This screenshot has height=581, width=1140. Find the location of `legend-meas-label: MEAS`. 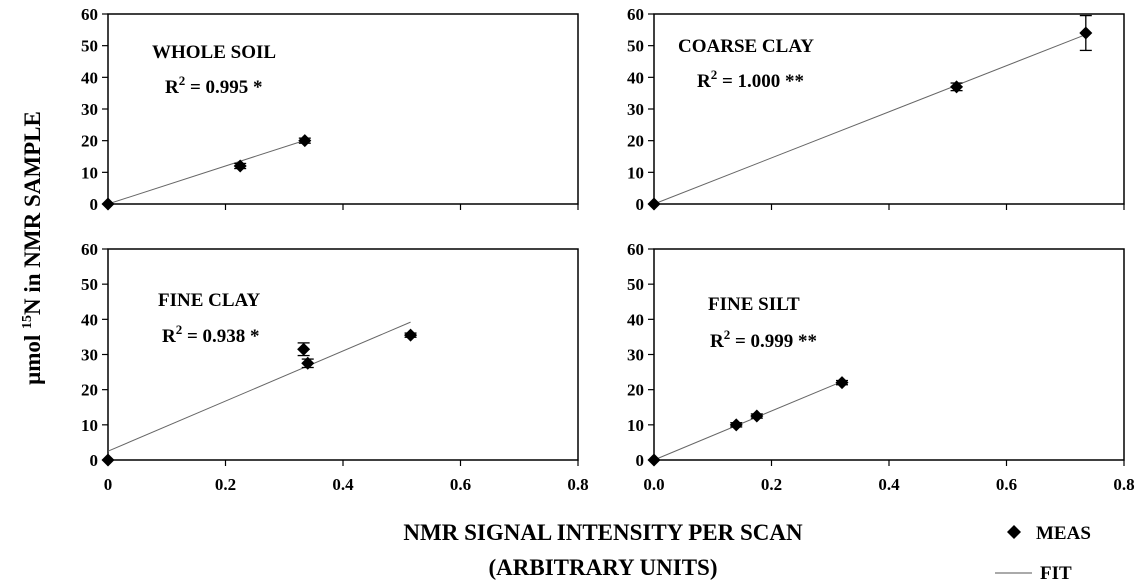

legend-meas-label: MEAS is located at coordinates (1063, 533).